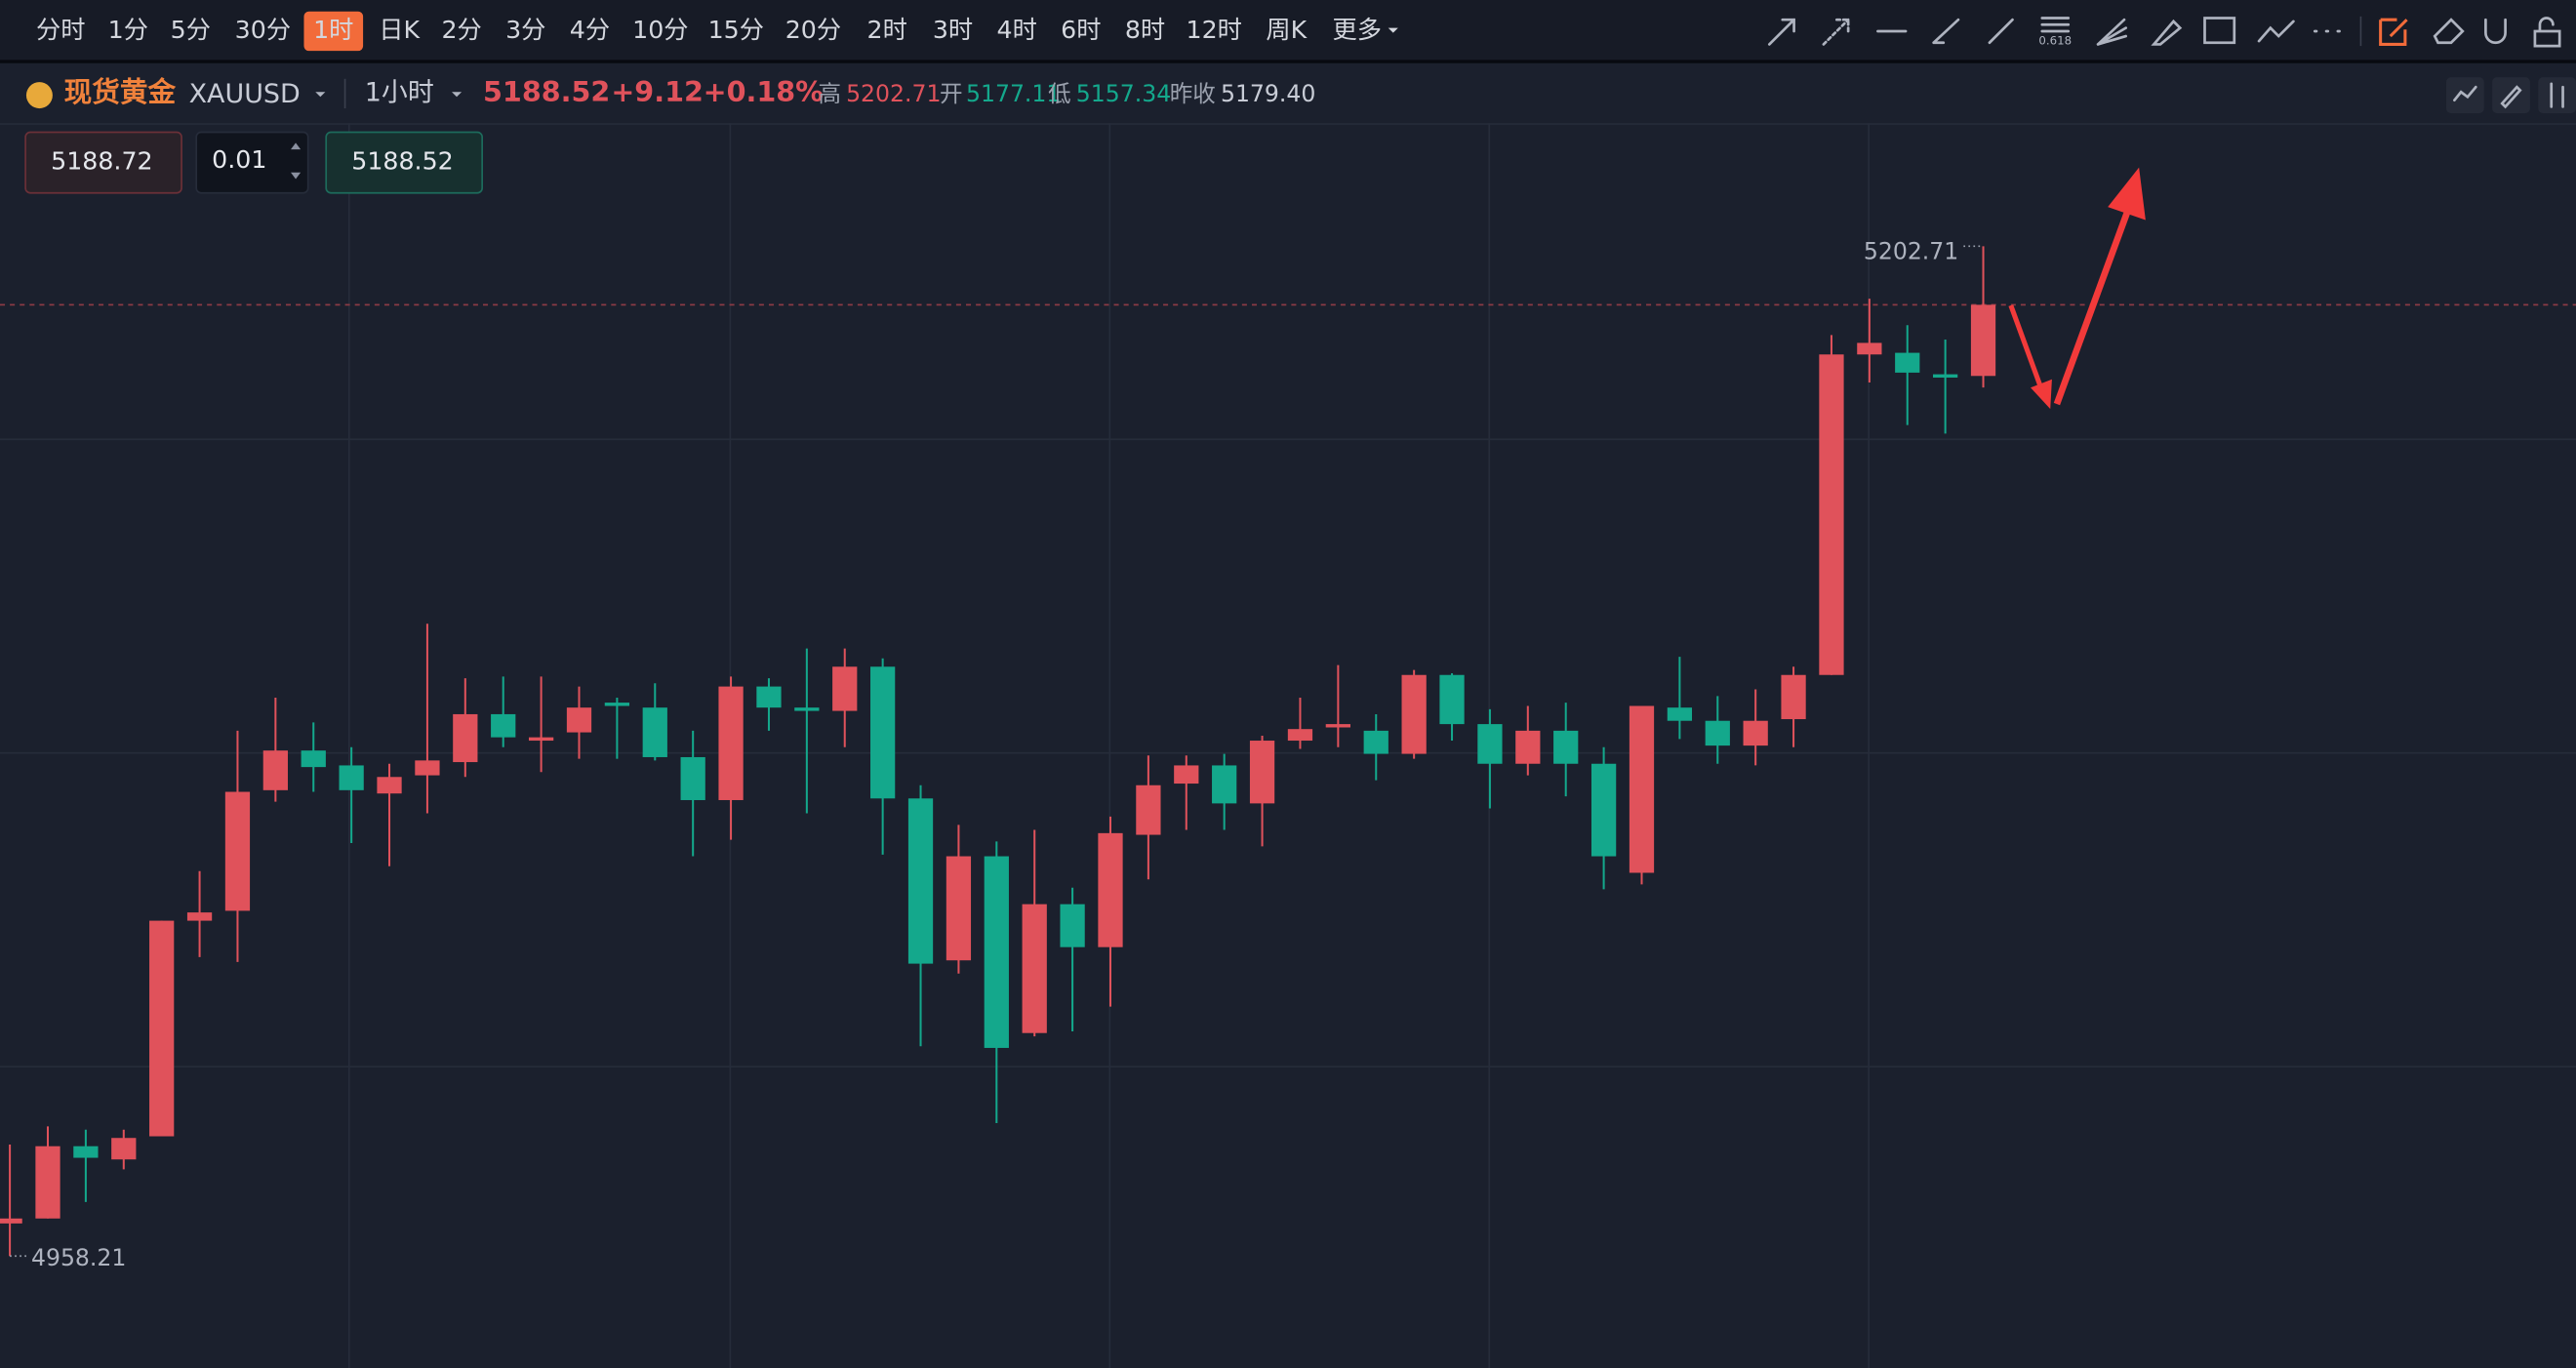 This screenshot has height=1368, width=2576. Describe the element at coordinates (1145, 30) in the screenshot. I see `interval-tab: 8时` at that location.